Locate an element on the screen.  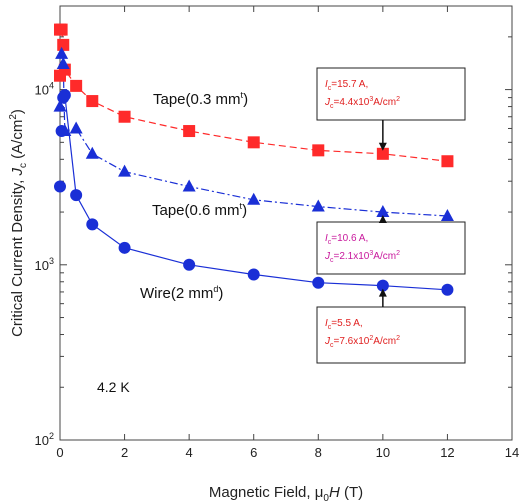
series-label-text: Tape(0.3 mm is located at coordinates (197, 99).